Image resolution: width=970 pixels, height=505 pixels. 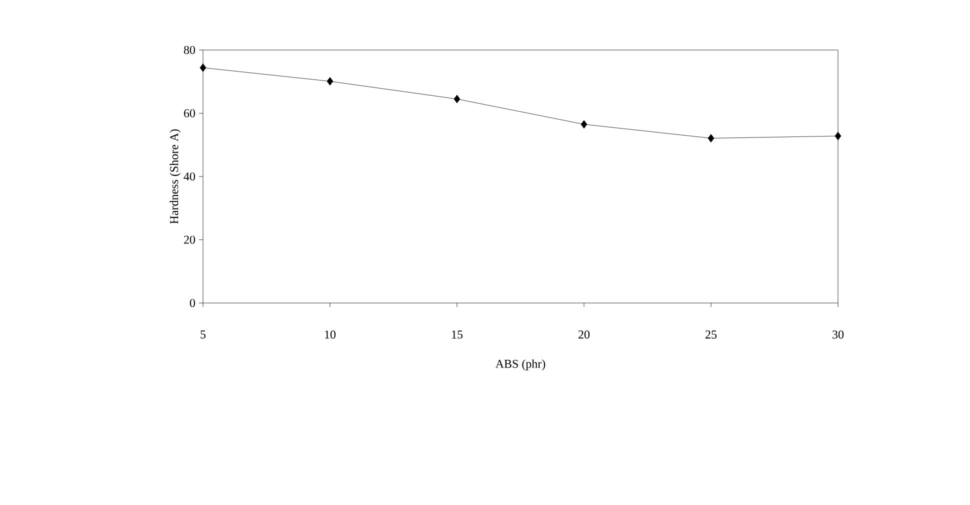 I want to click on x-tick-label: 25, so click(x=711, y=334).